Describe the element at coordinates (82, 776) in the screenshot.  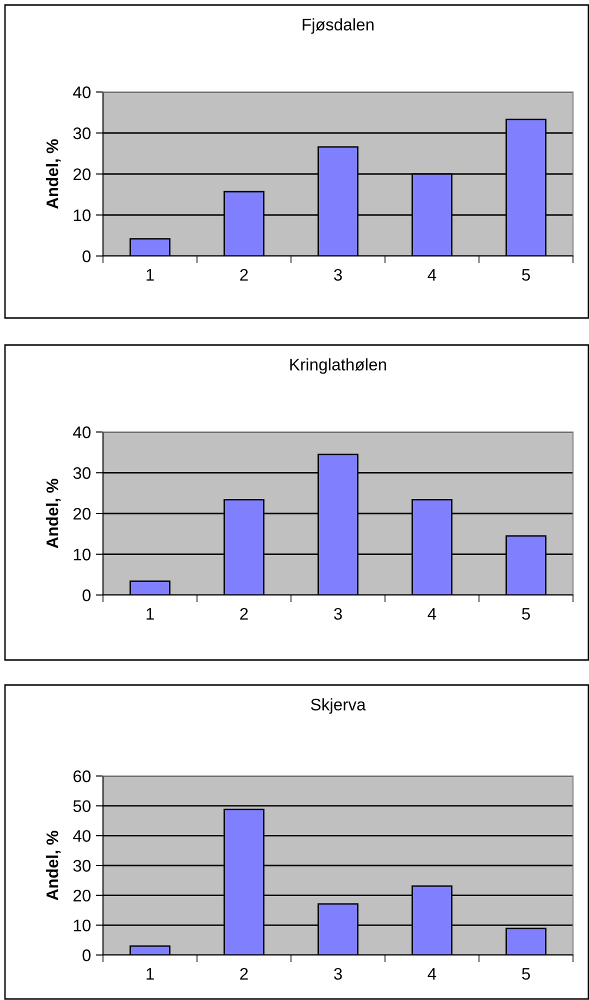
I see `y-tick-label: 60` at that location.